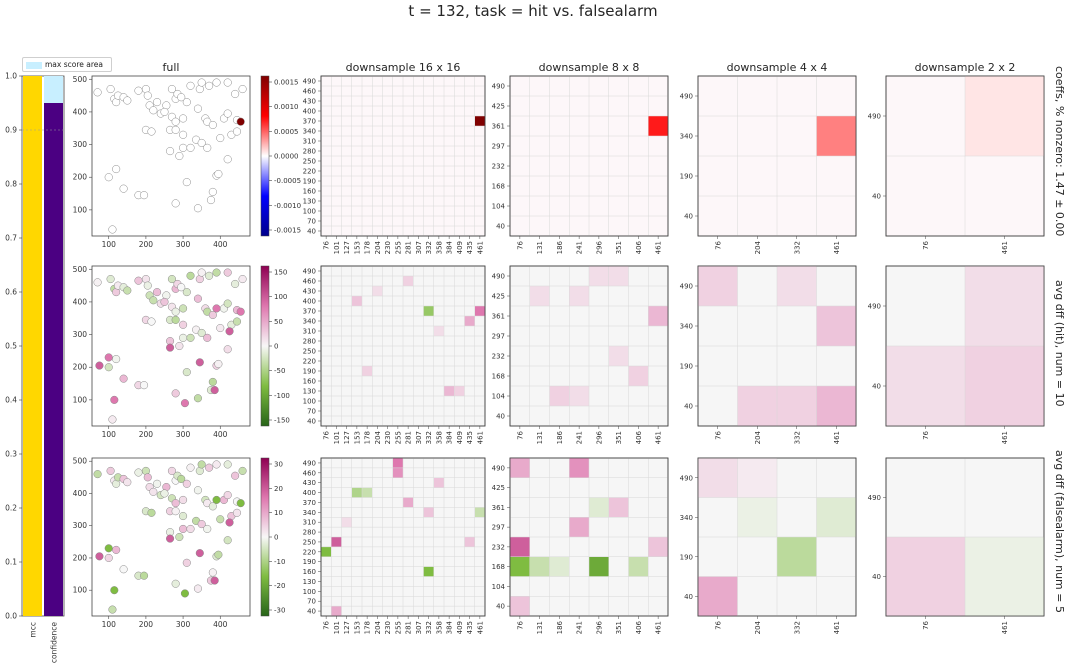 This screenshot has width=1066, height=669. Describe the element at coordinates (498, 167) in the screenshot. I see `heatmap-ytick-label: 232` at that location.